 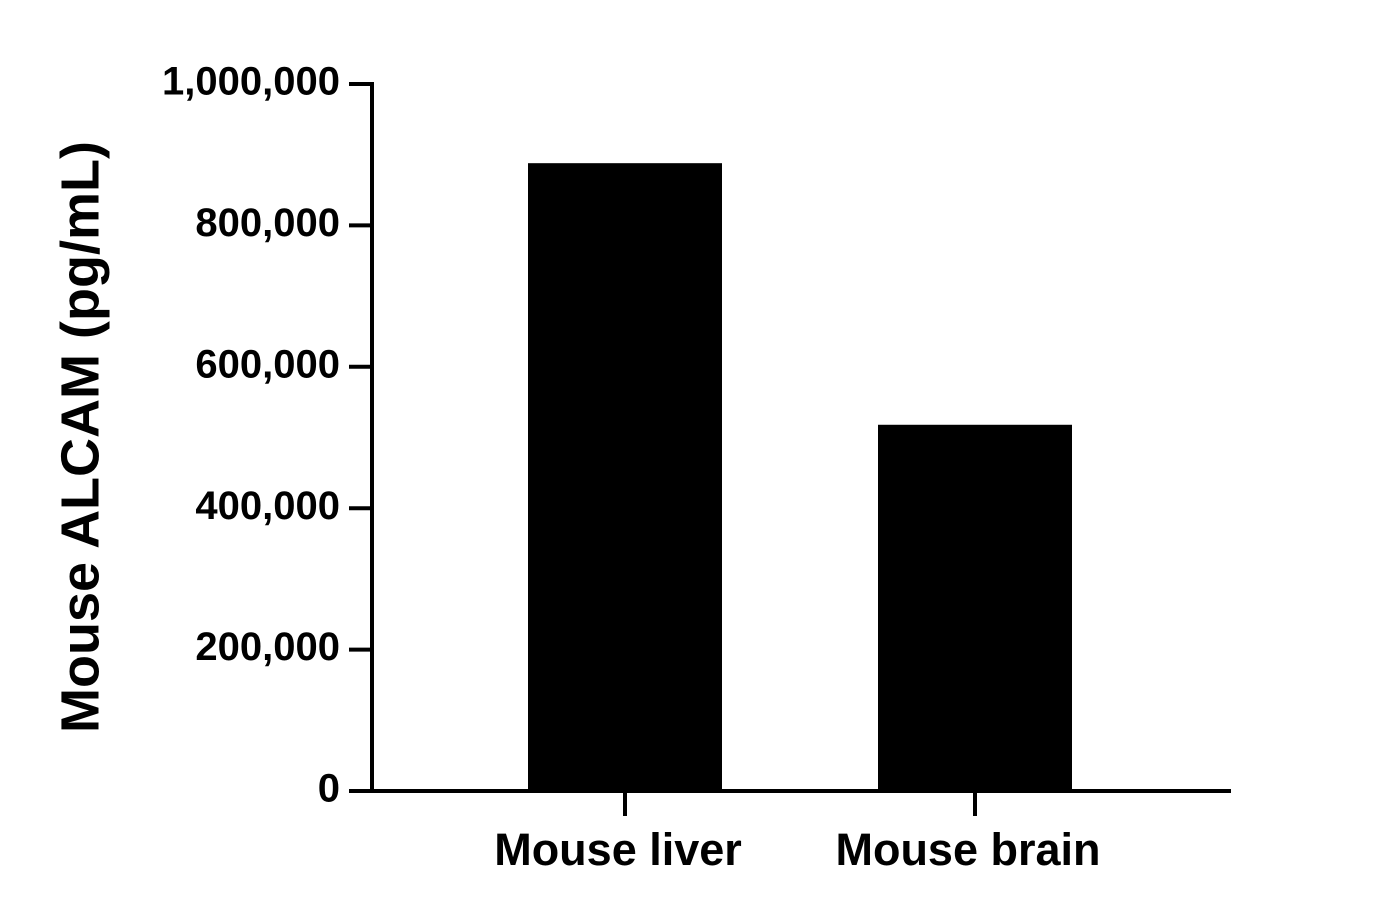 What do you see at coordinates (967, 849) in the screenshot?
I see `x-tick-label: Mouse brain` at bounding box center [967, 849].